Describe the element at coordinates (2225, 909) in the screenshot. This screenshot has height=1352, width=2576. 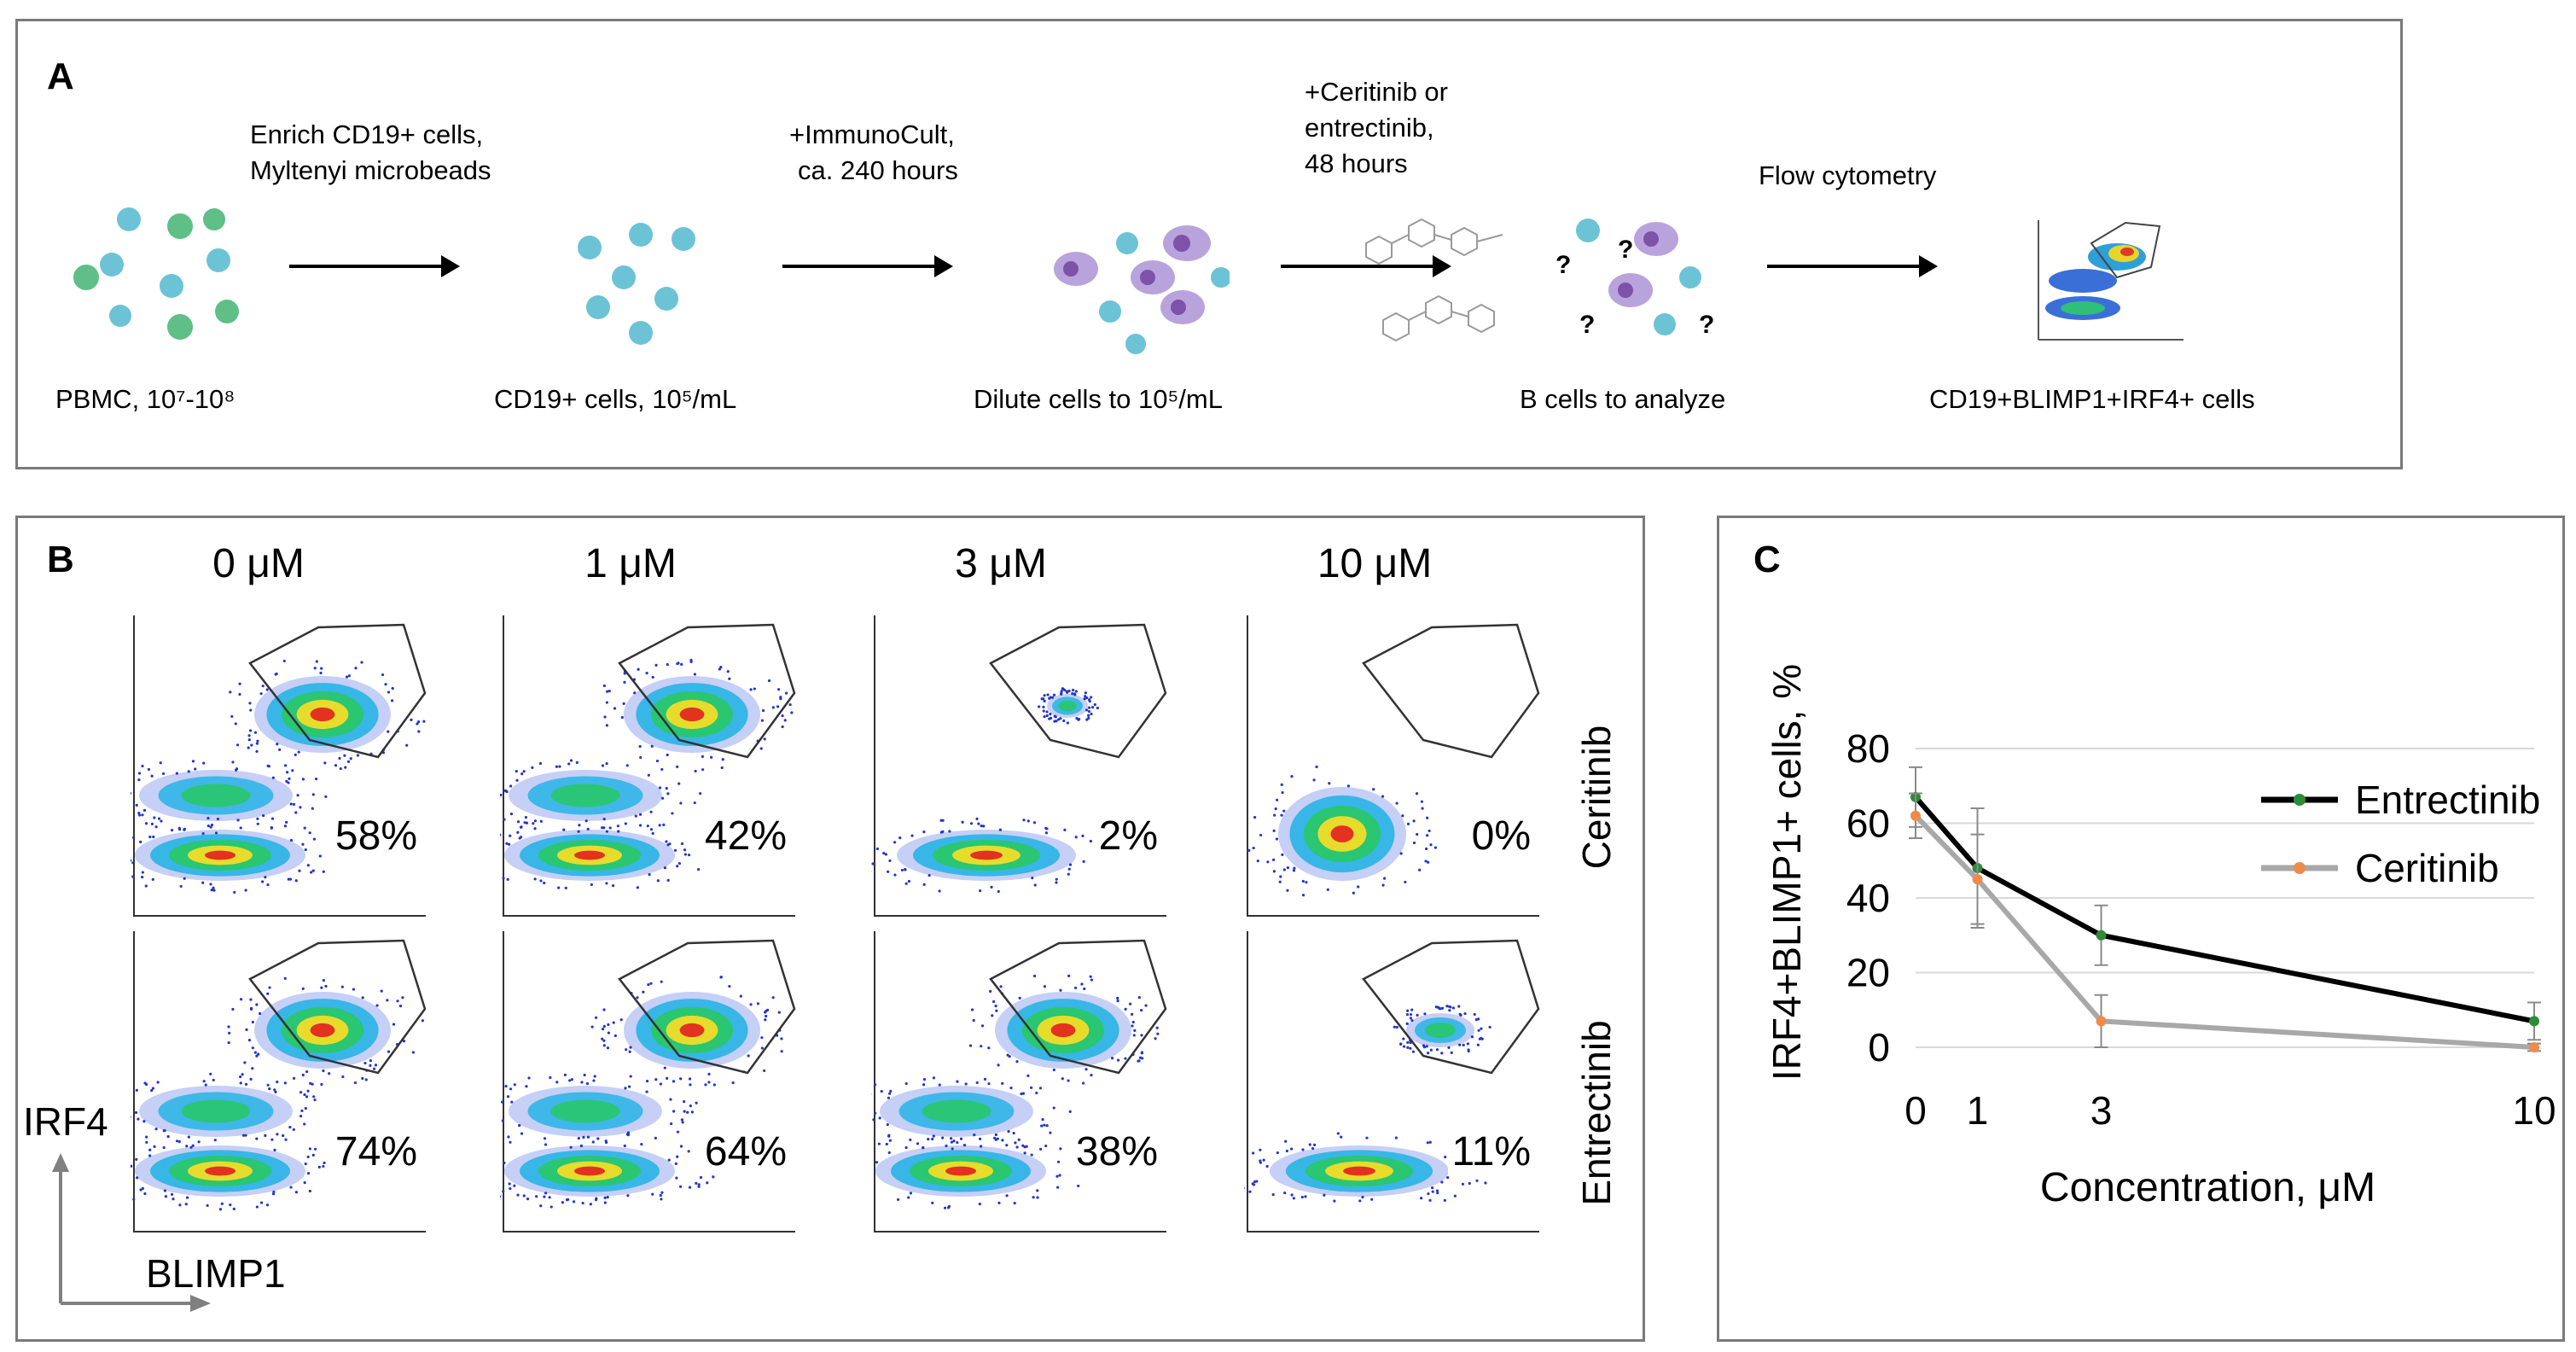
I see `series-line` at that location.